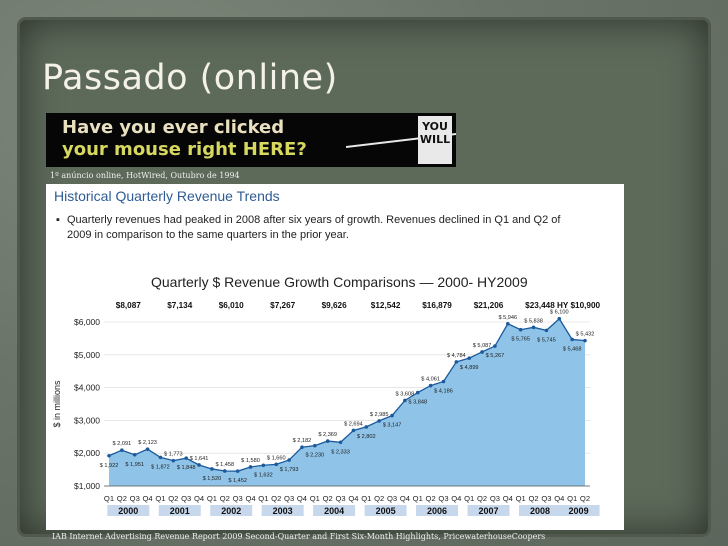  I want to click on banner-line-2: your mouse right HERE?, so click(184, 149).